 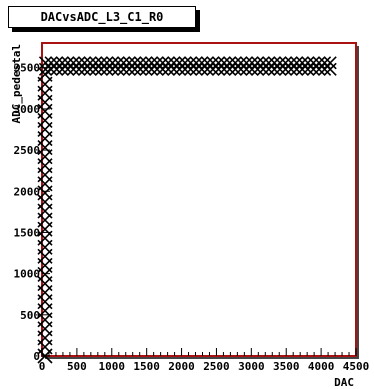 What do you see at coordinates (112, 366) in the screenshot?
I see `x-tick-label: 1000` at bounding box center [112, 366].